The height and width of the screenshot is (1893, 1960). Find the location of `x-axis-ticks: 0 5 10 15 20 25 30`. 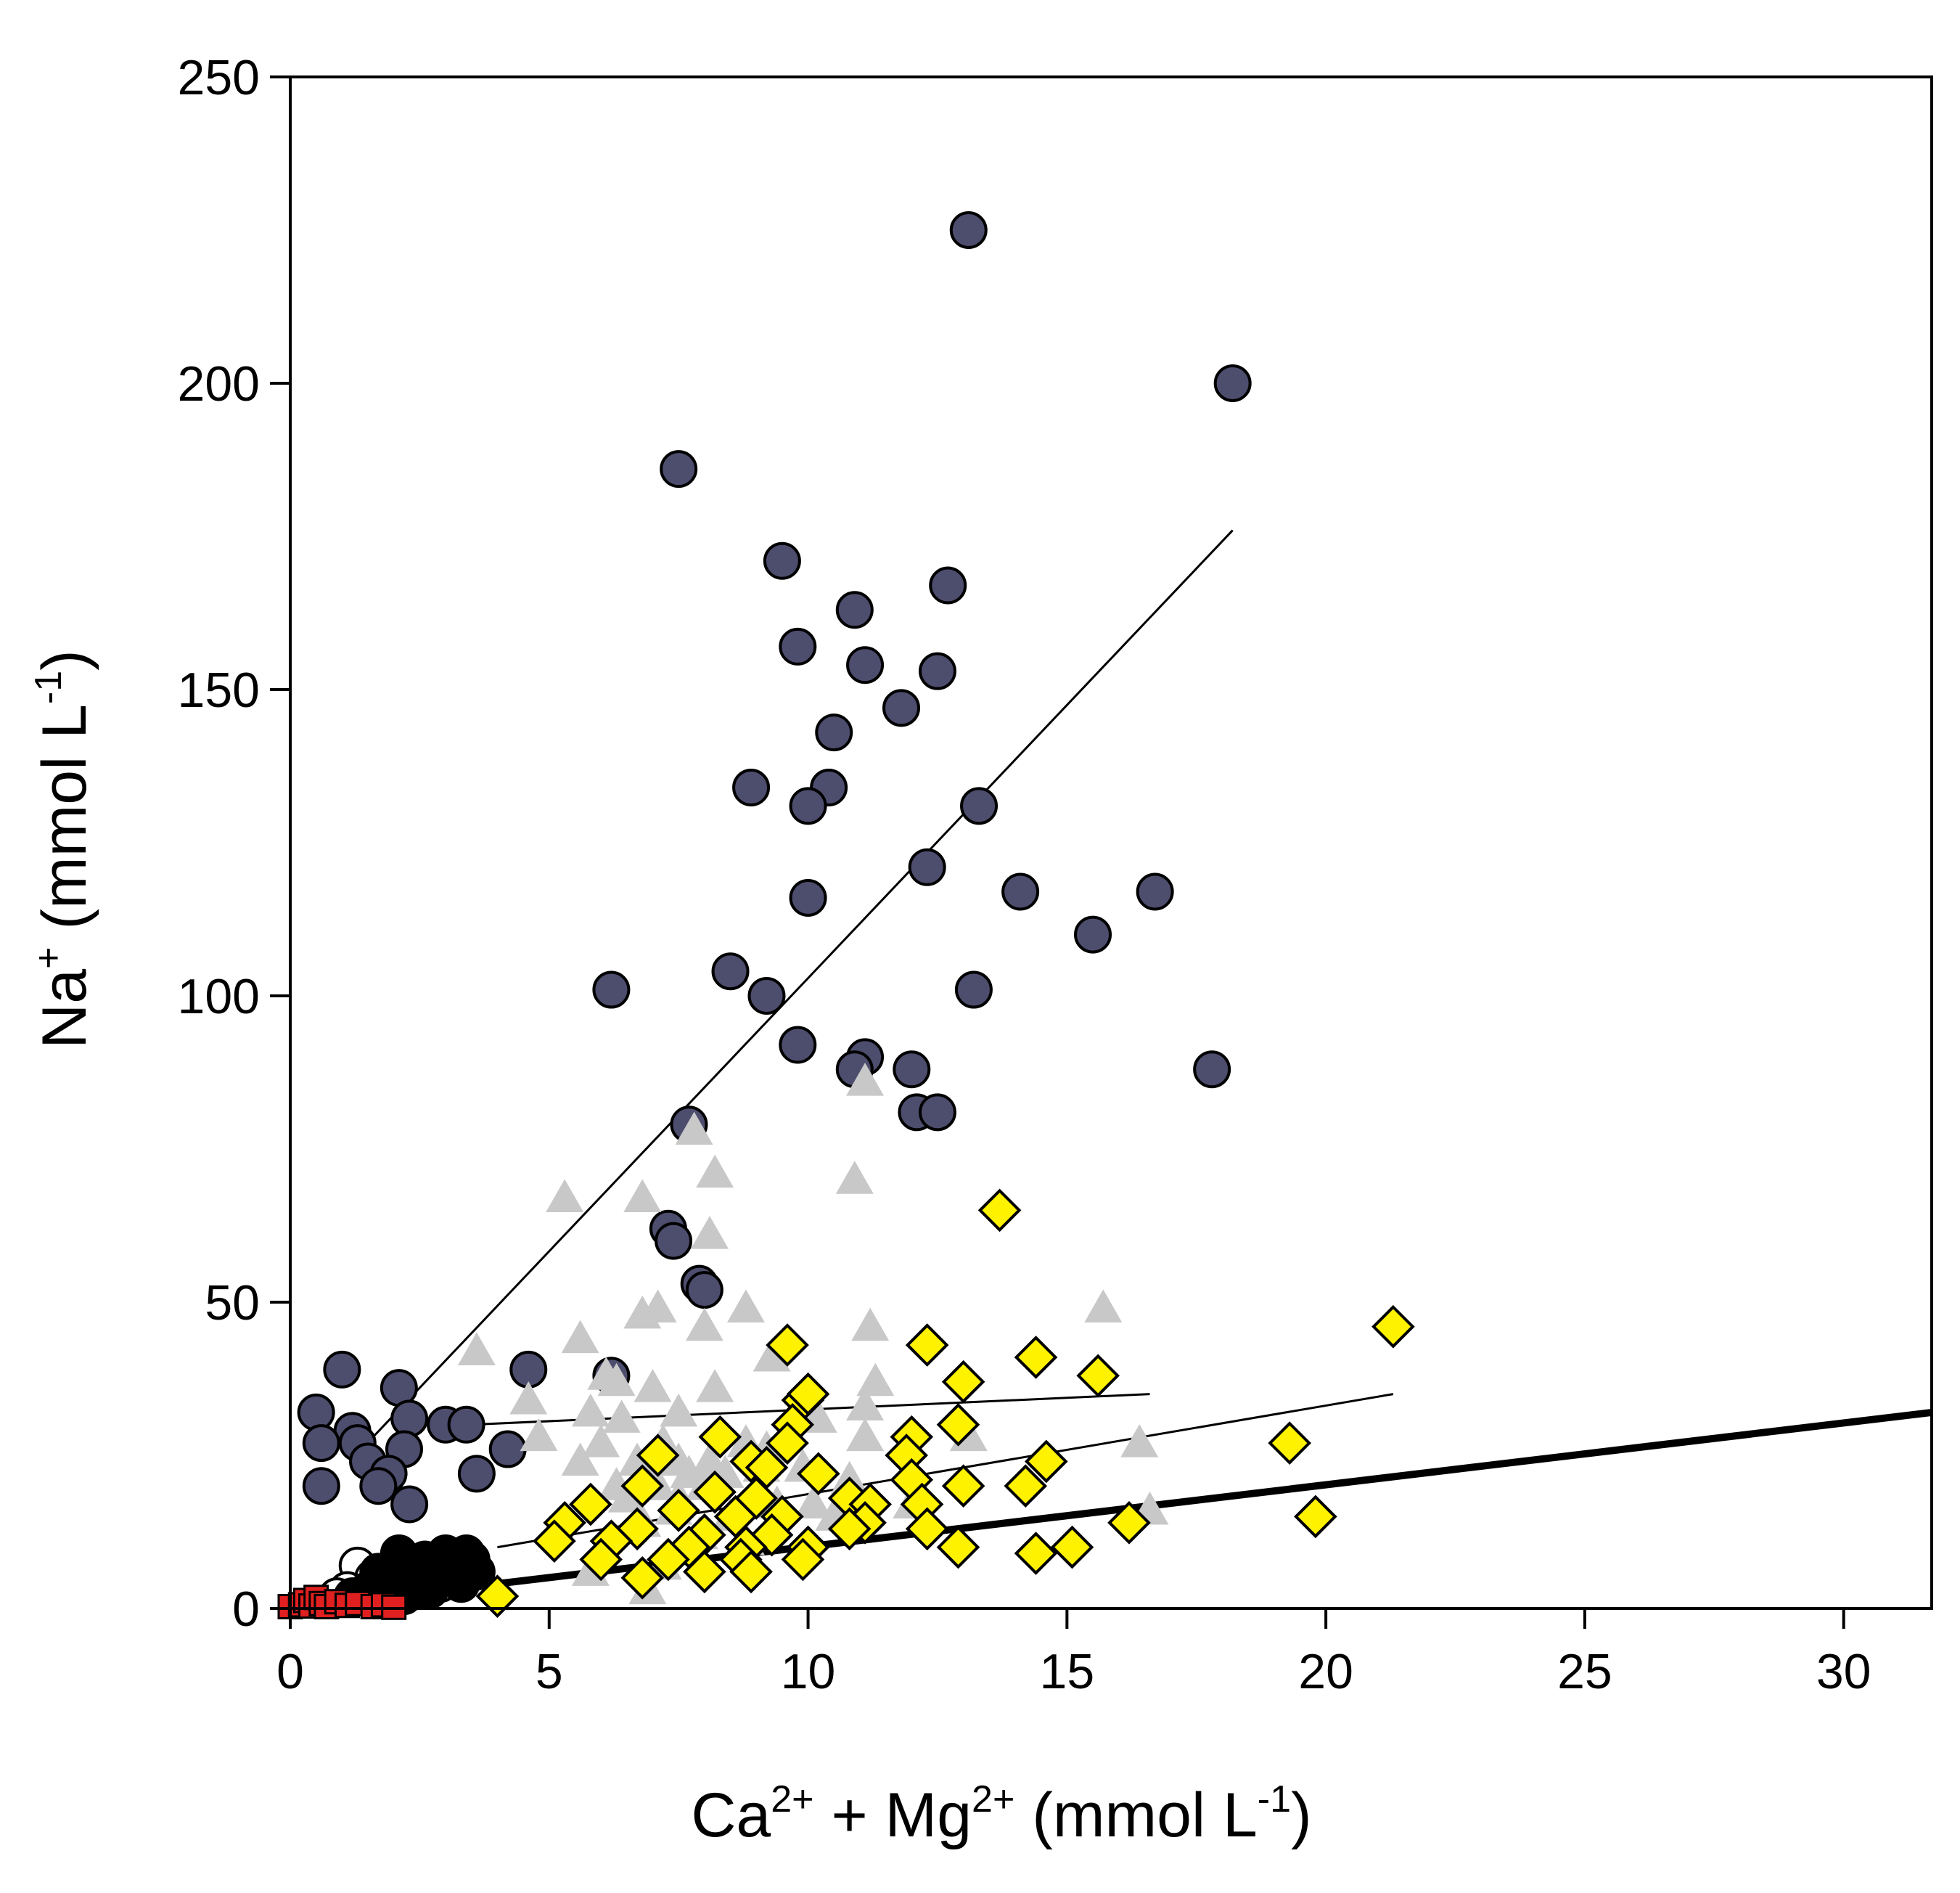

x-axis-ticks: 0 5 10 15 20 25 30 is located at coordinates (1073, 1654).